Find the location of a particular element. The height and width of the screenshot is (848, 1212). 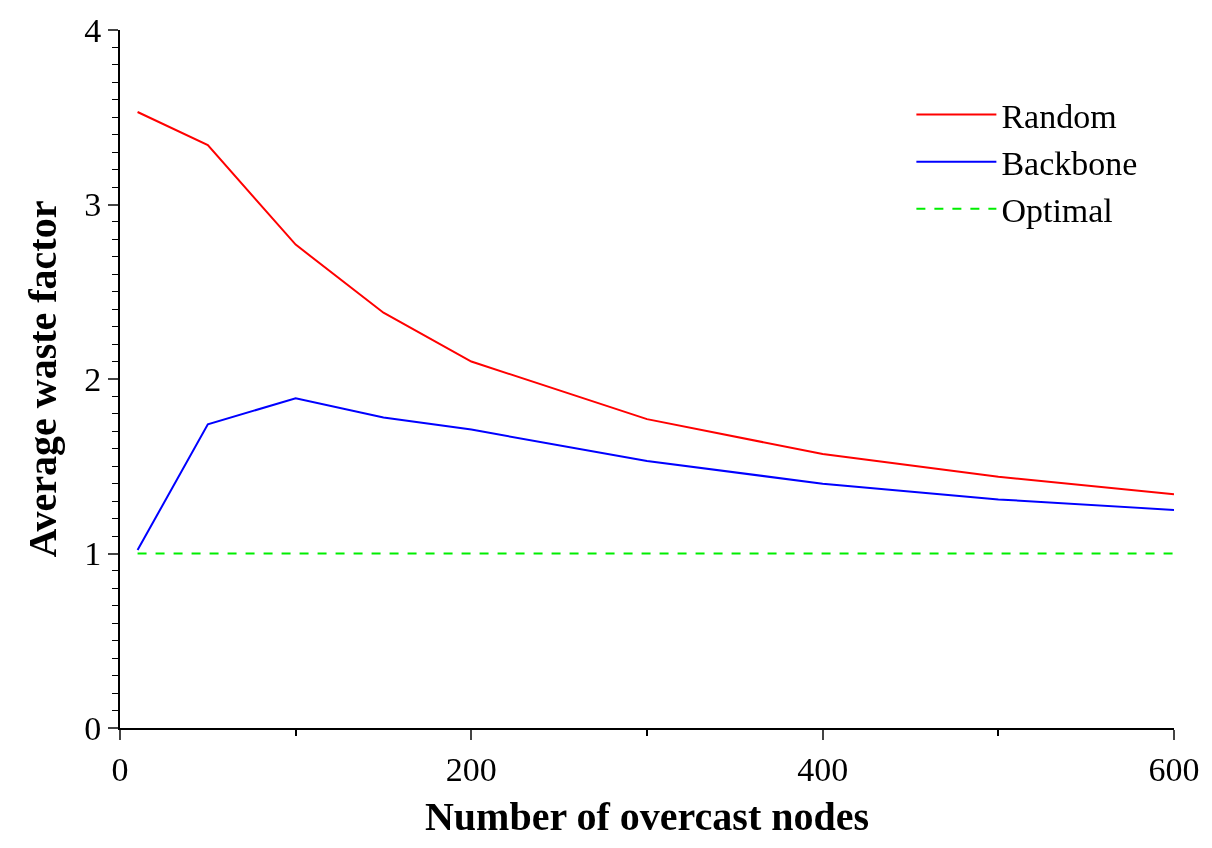

x-tick-label: 400 is located at coordinates (823, 769).